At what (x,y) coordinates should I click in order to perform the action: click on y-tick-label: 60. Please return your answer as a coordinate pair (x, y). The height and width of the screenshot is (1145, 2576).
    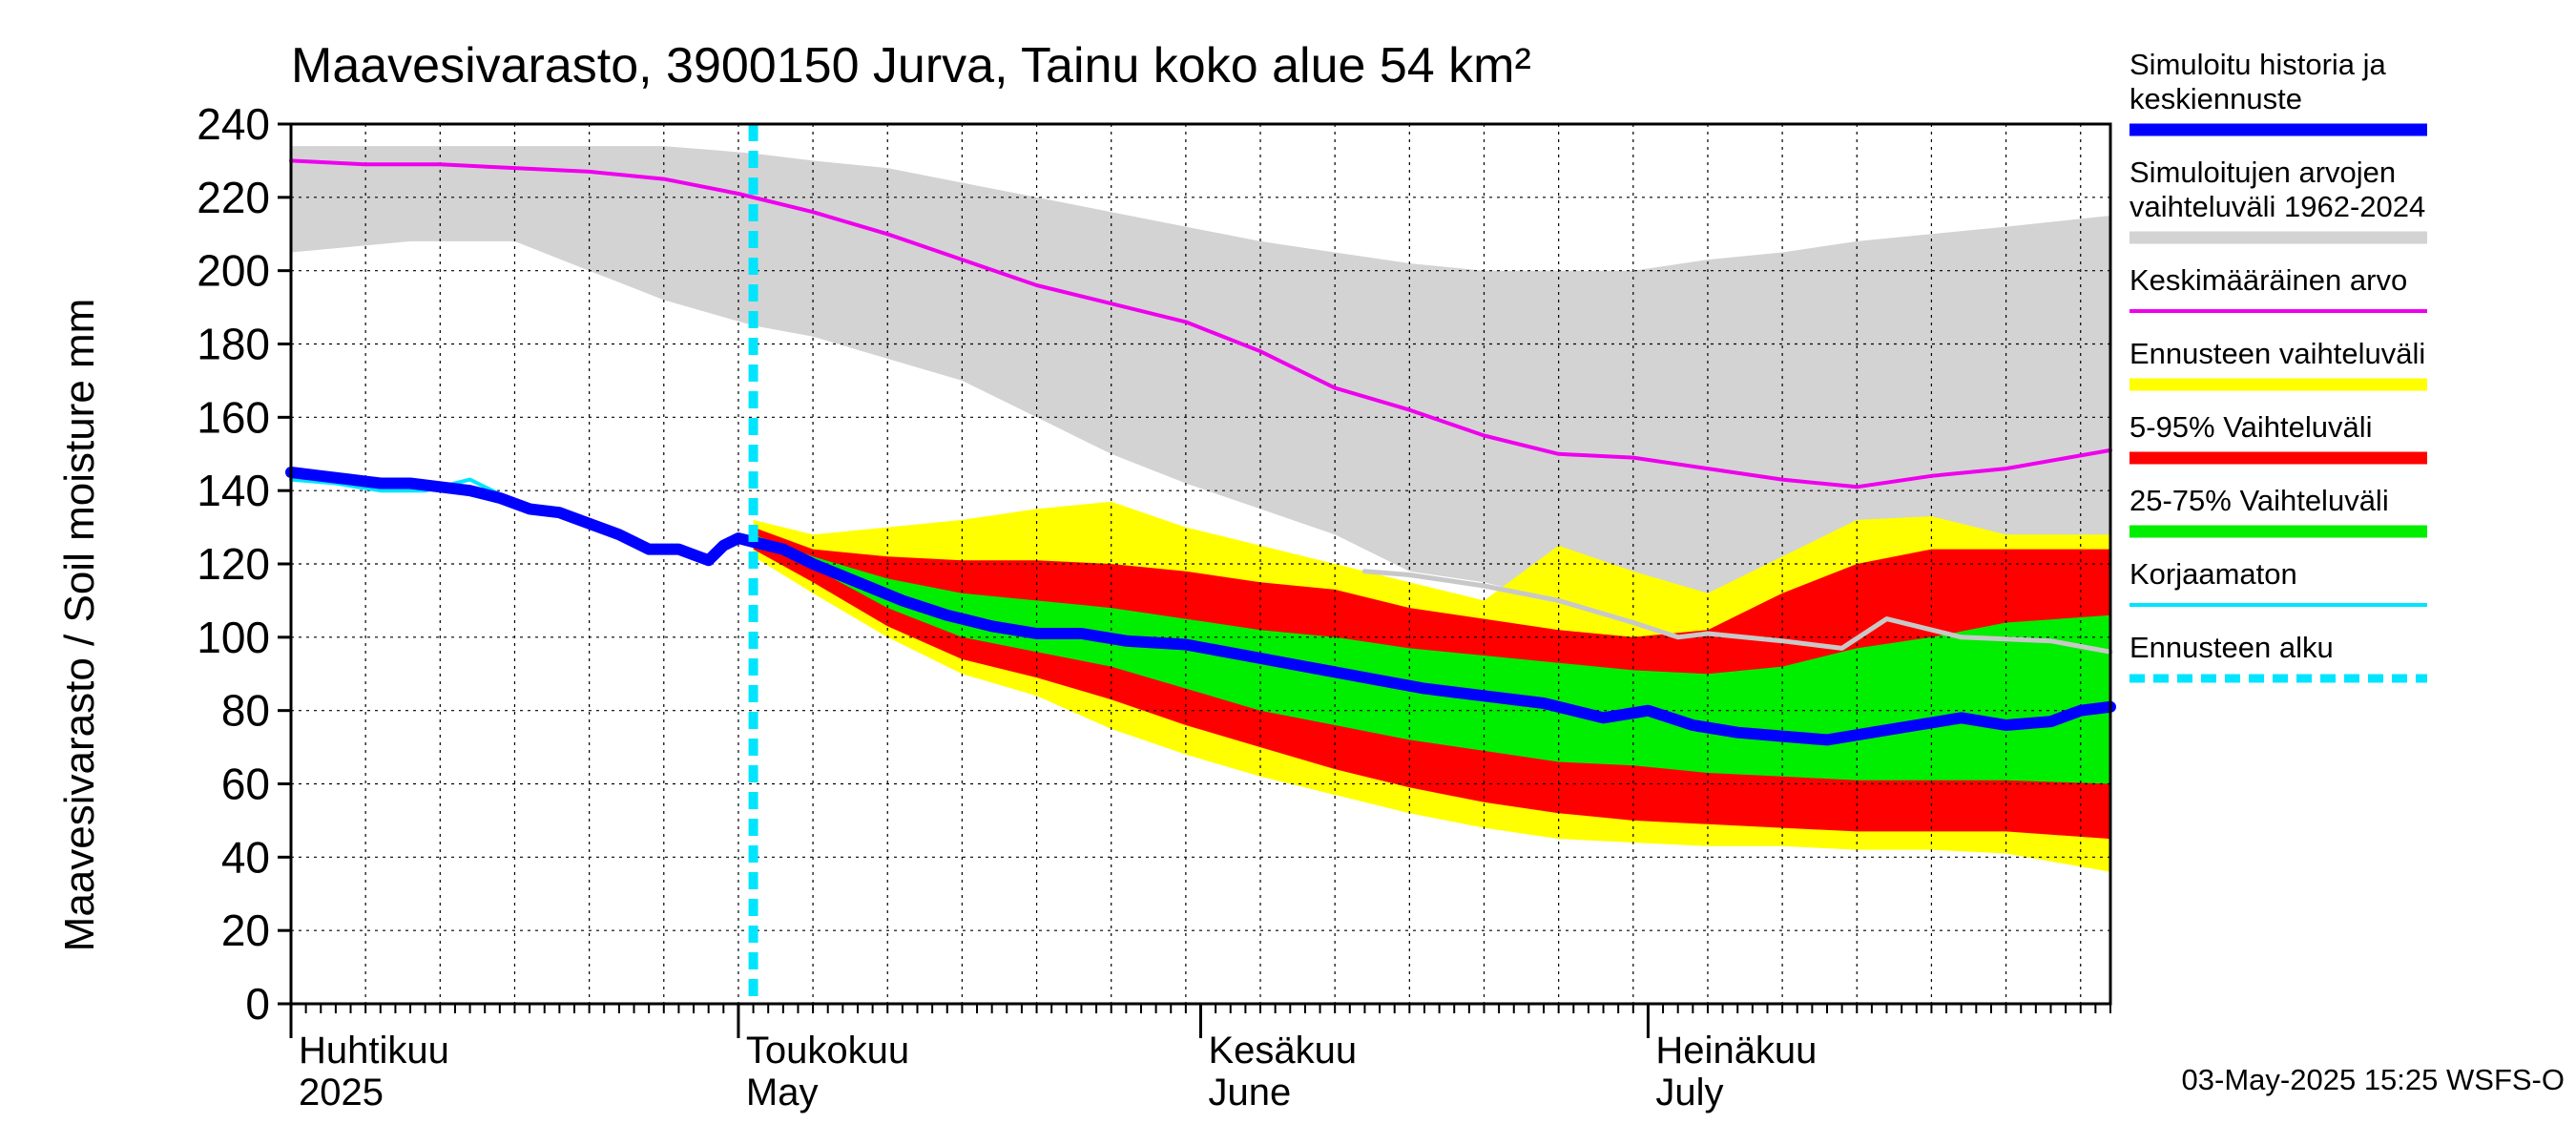
    Looking at the image, I should click on (245, 784).